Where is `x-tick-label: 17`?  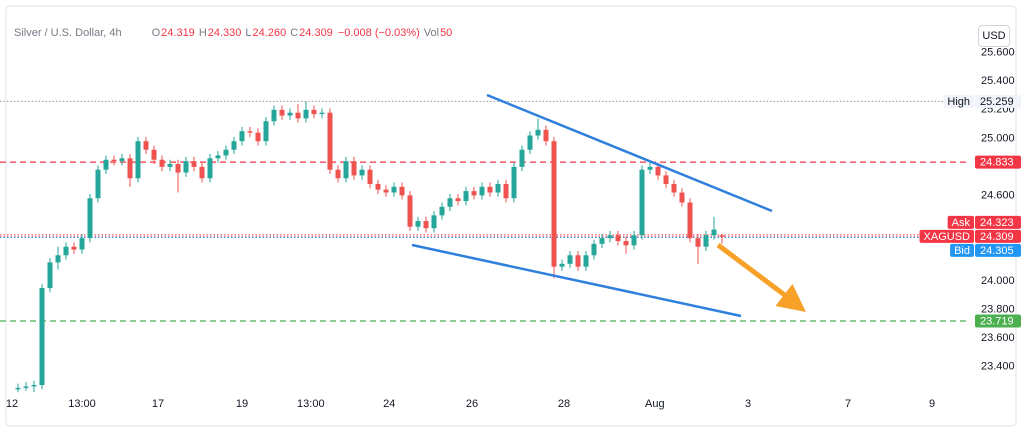 x-tick-label: 17 is located at coordinates (158, 404).